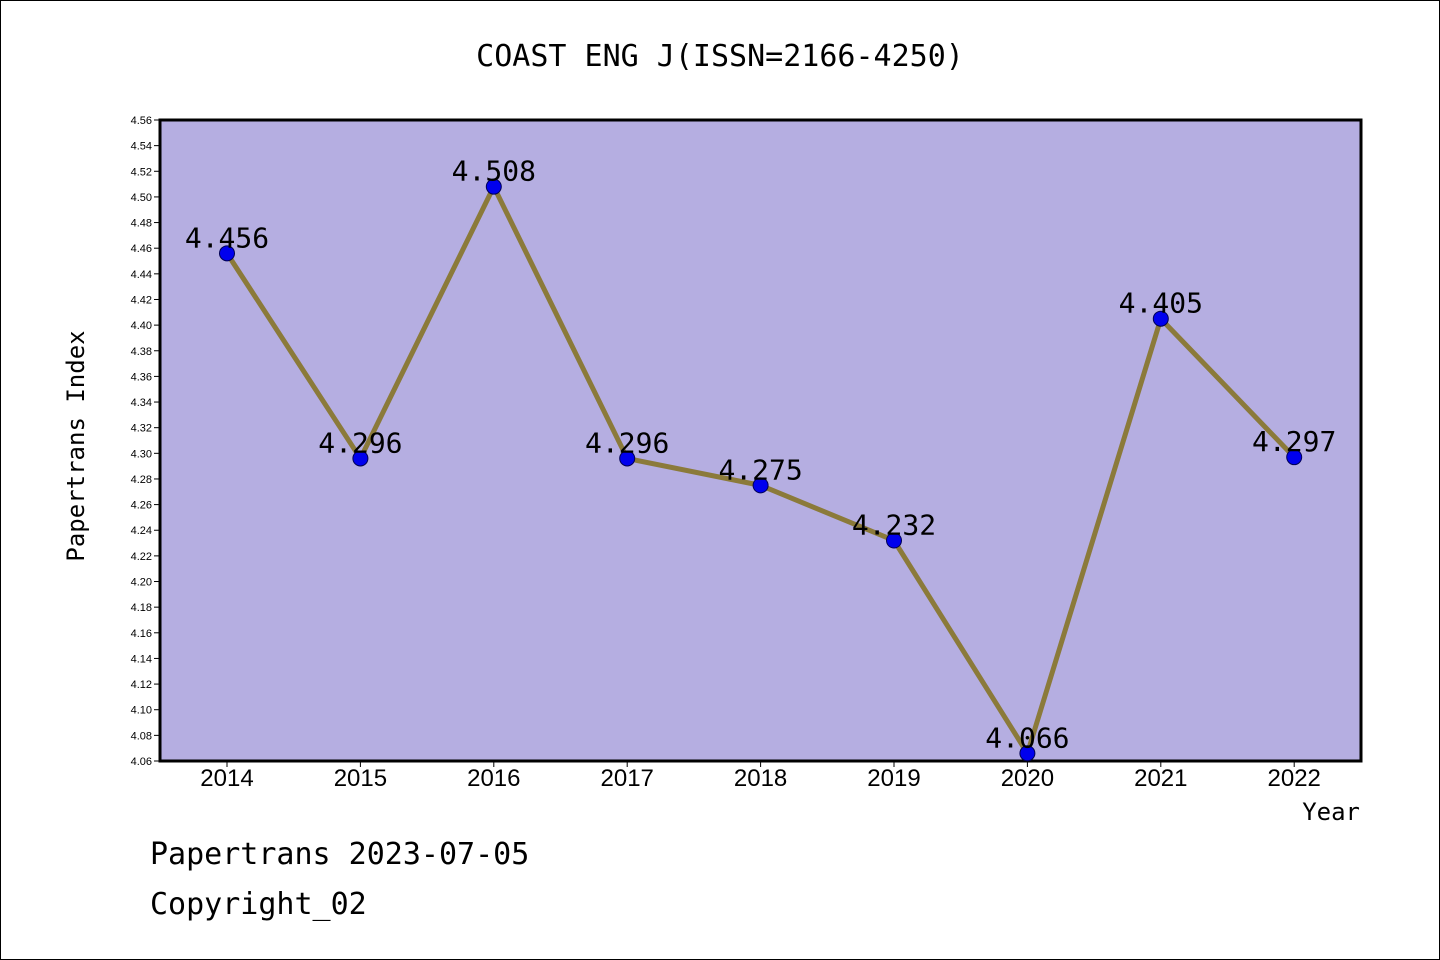  Describe the element at coordinates (141, 377) in the screenshot. I see `y-tick-label: 4.36` at that location.